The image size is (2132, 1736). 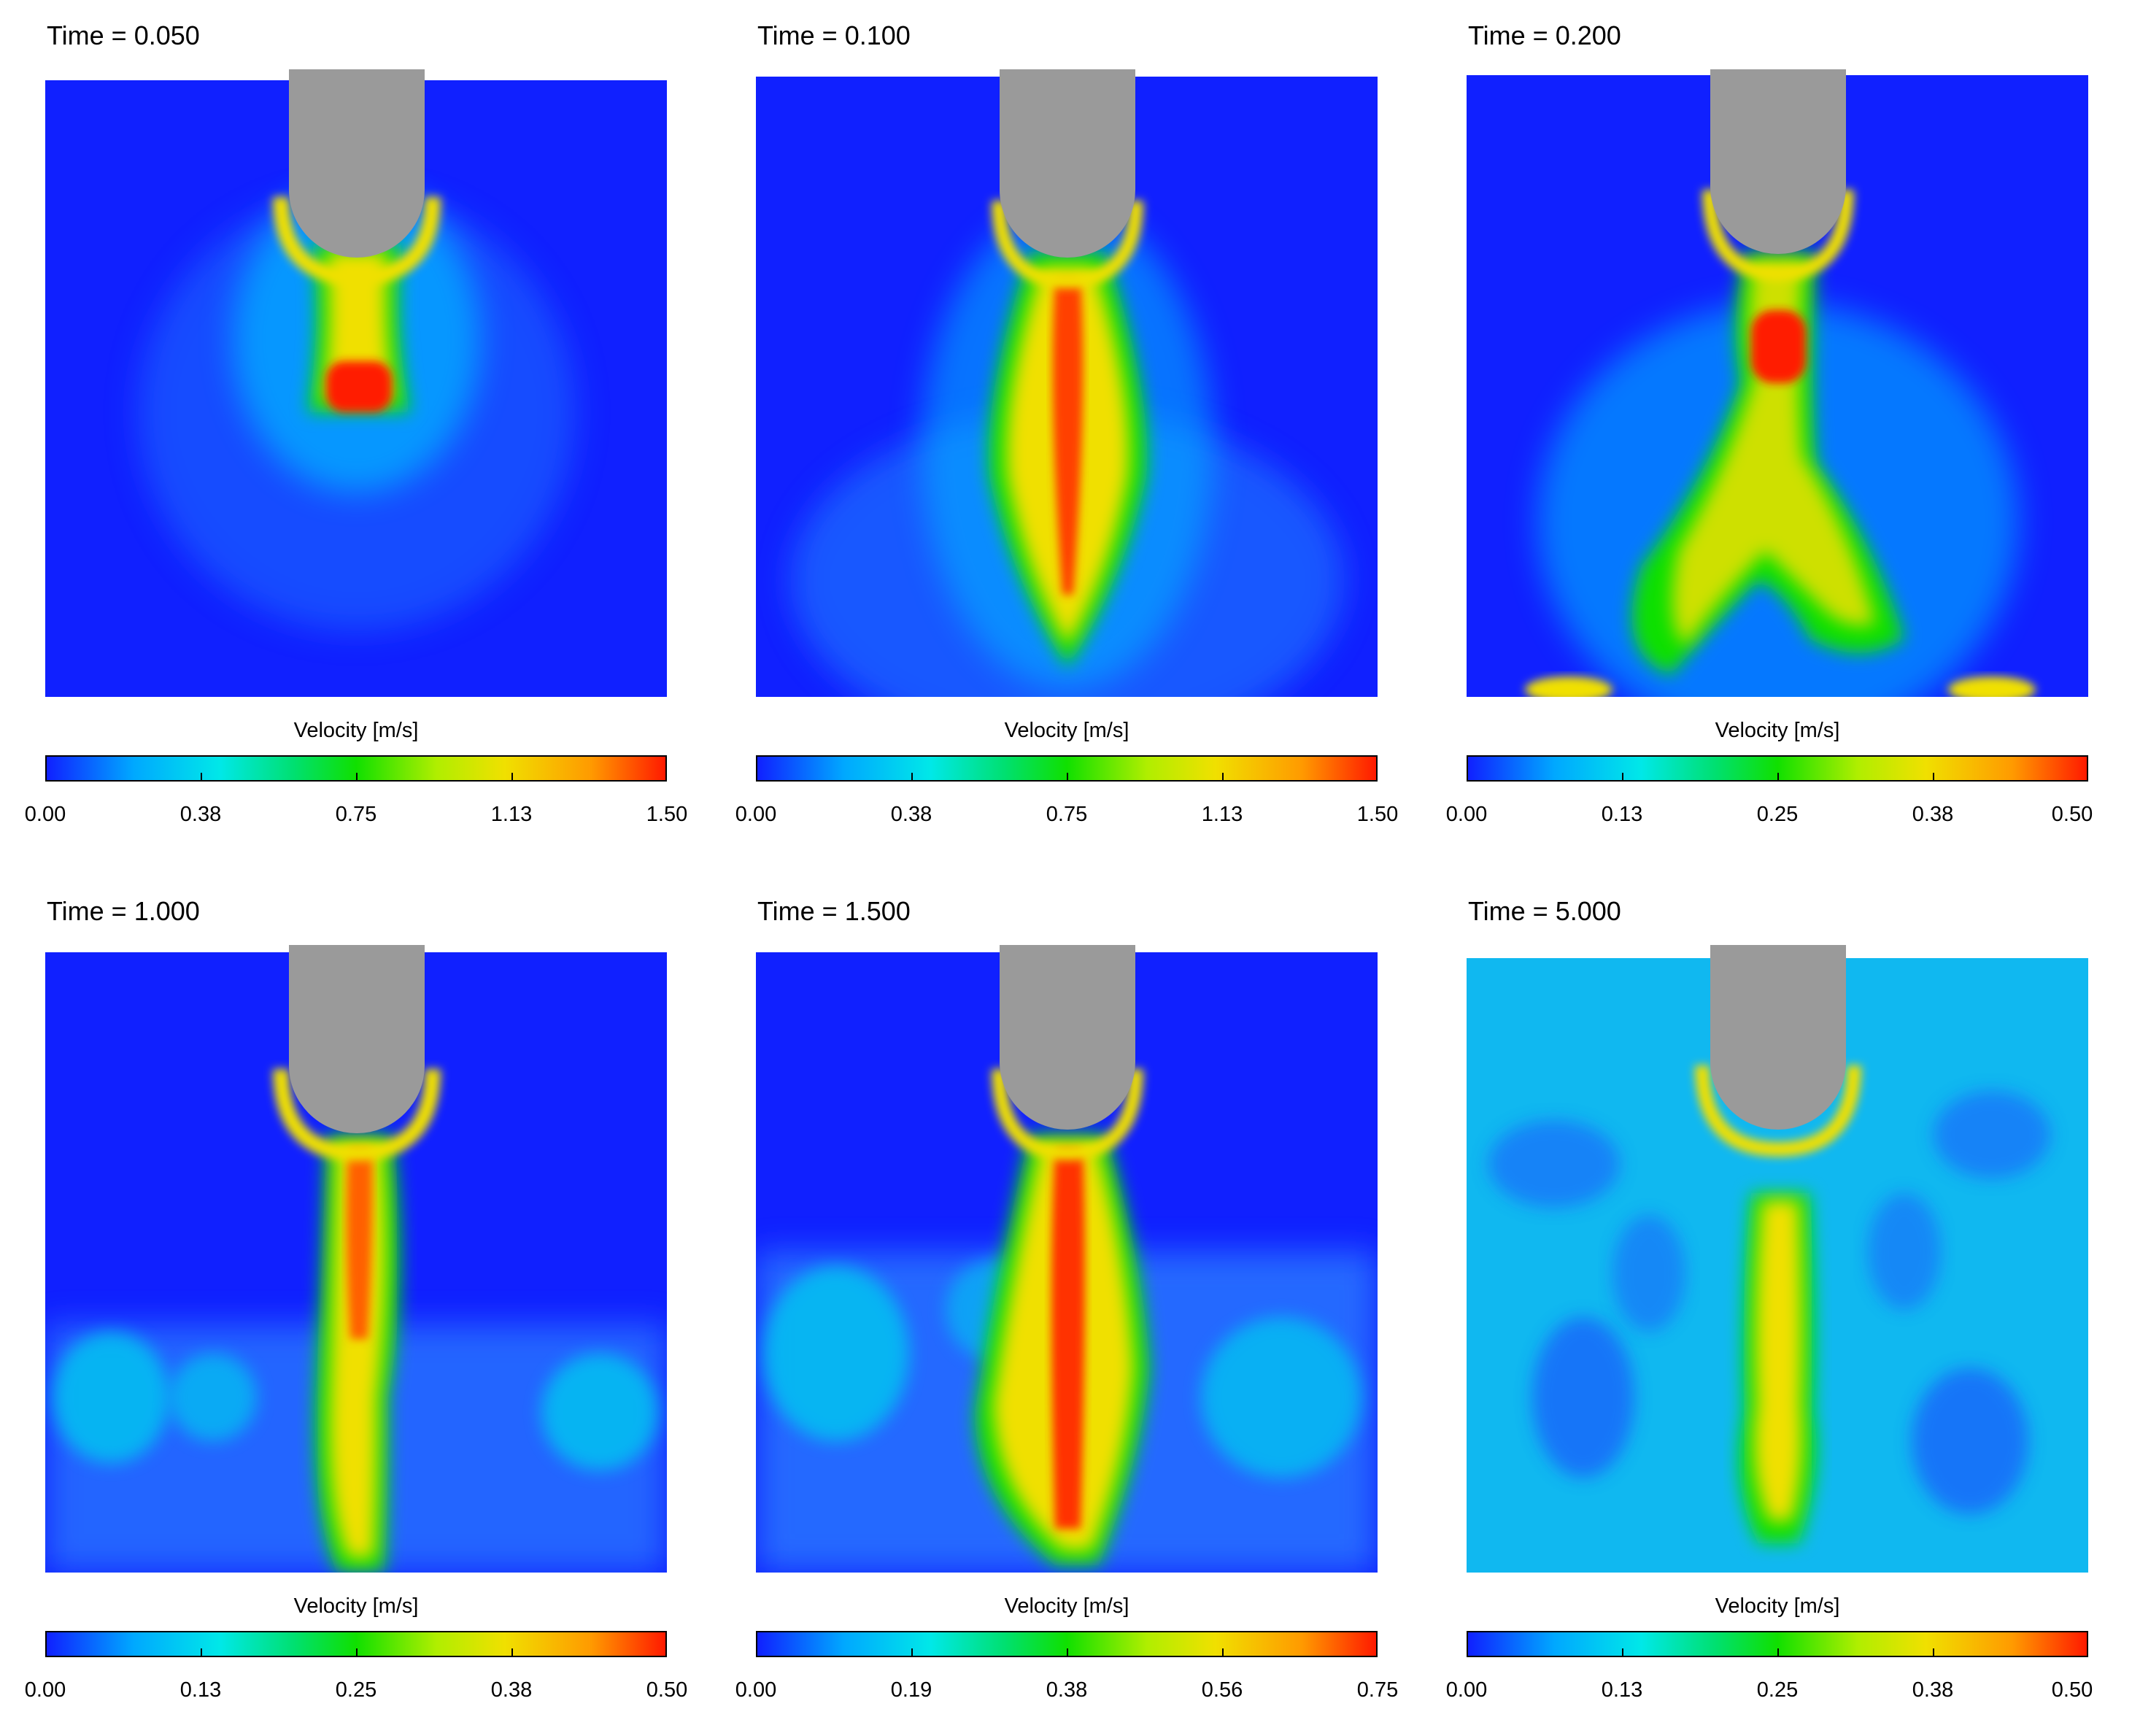 I want to click on time-label: Time = 5.000, so click(x=1544, y=911).